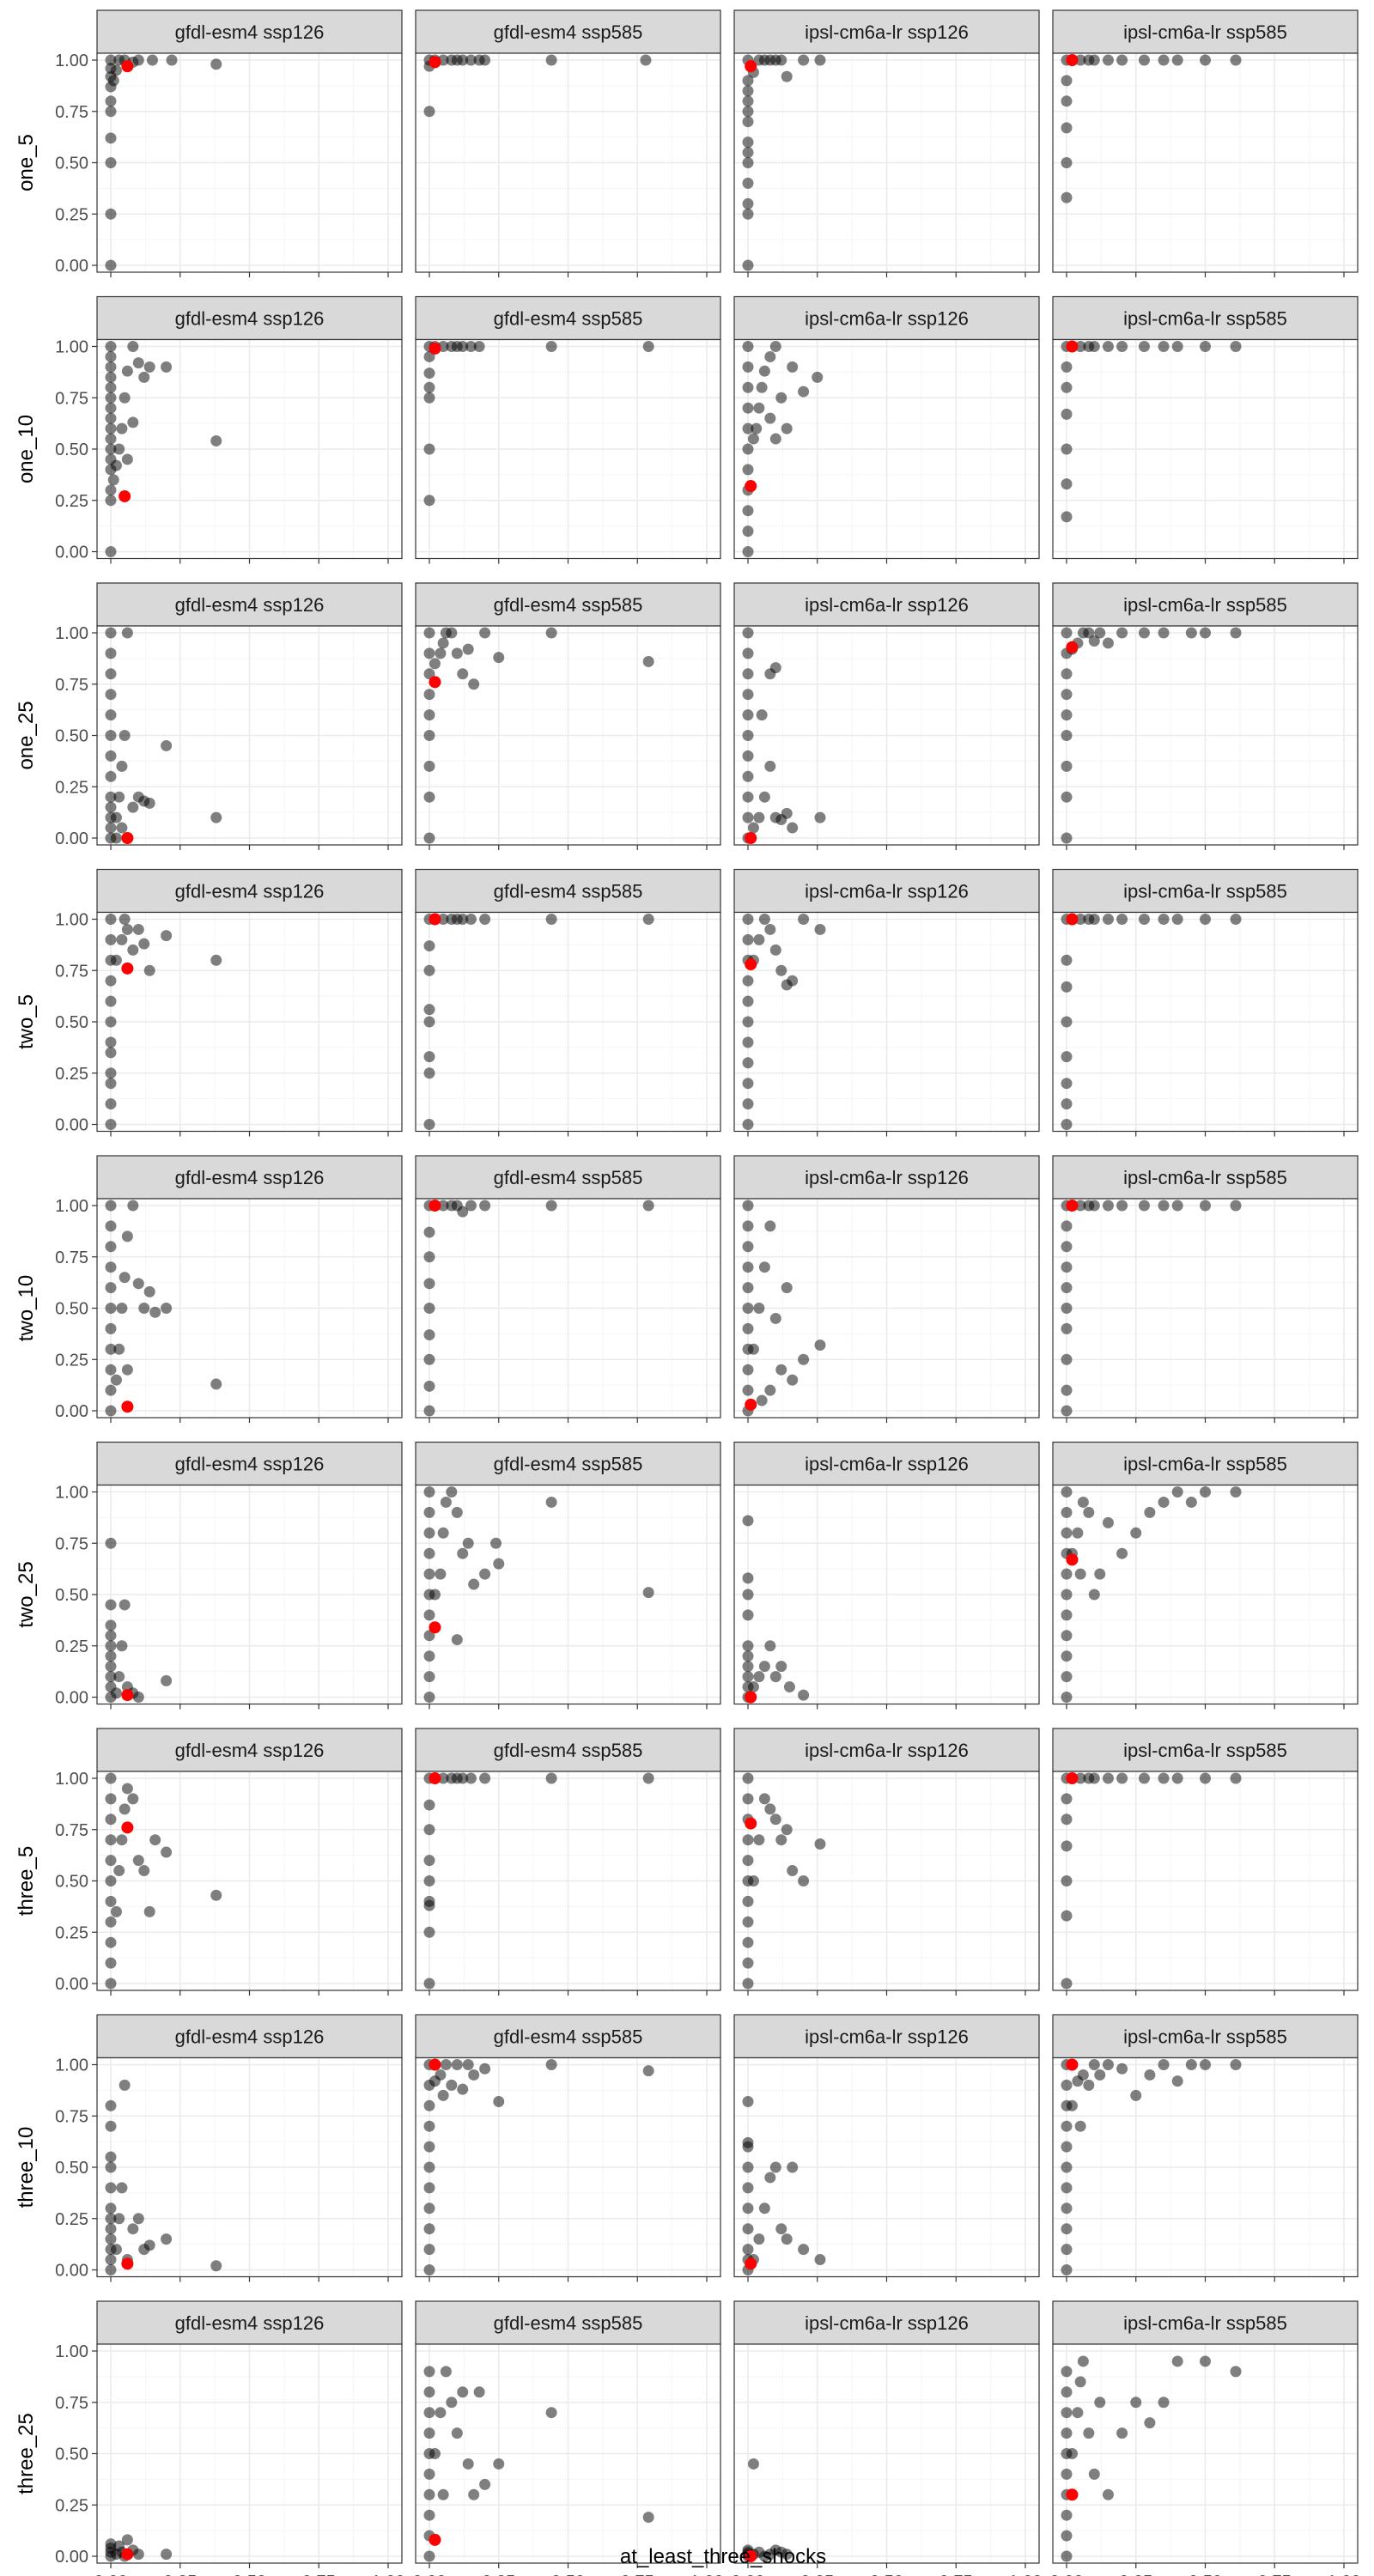  I want to click on y-tick-label: 0.00, so click(71, 839).